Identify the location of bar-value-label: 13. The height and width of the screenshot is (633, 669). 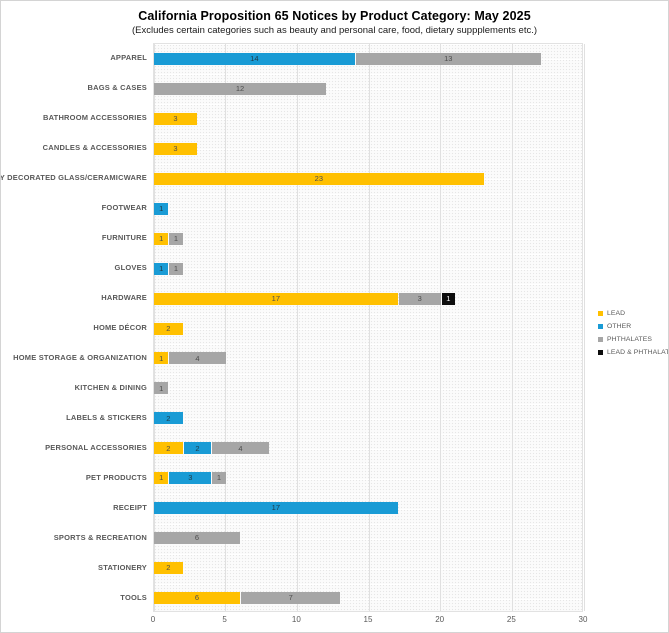
(448, 59).